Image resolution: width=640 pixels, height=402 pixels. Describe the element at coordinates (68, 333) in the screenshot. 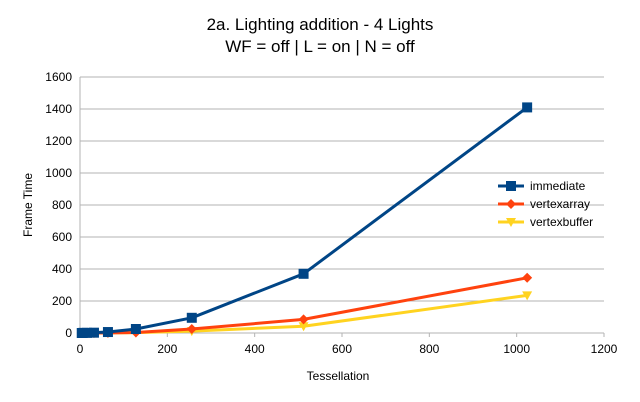

I see `y-tick-label: 0` at that location.